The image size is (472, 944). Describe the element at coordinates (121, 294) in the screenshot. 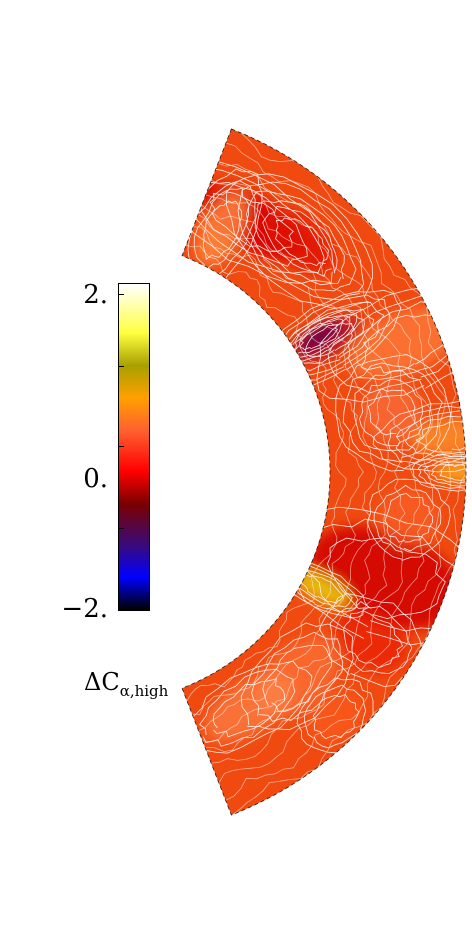

I see `colorbar-tick-max` at that location.